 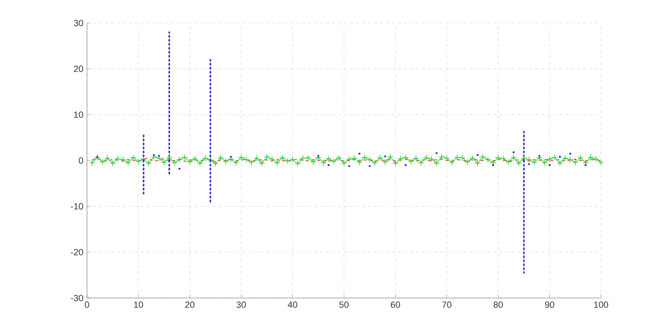 What do you see at coordinates (79, 69) in the screenshot?
I see `y-tick-label: 20` at bounding box center [79, 69].